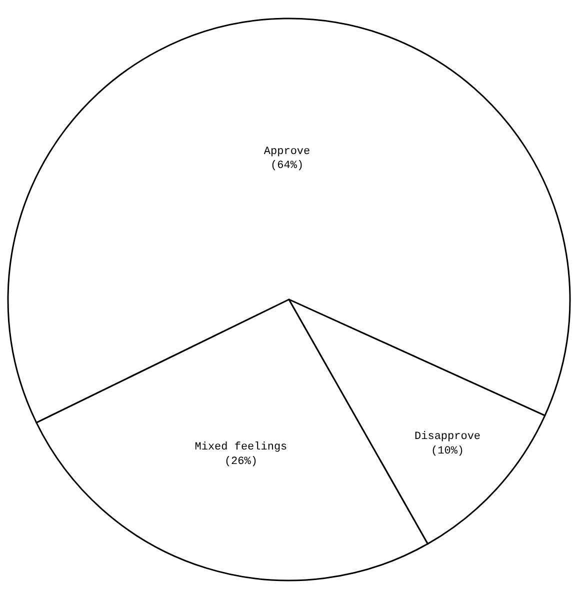 The image size is (578, 599). What do you see at coordinates (447, 451) in the screenshot?
I see `data-label: (10%)` at bounding box center [447, 451].